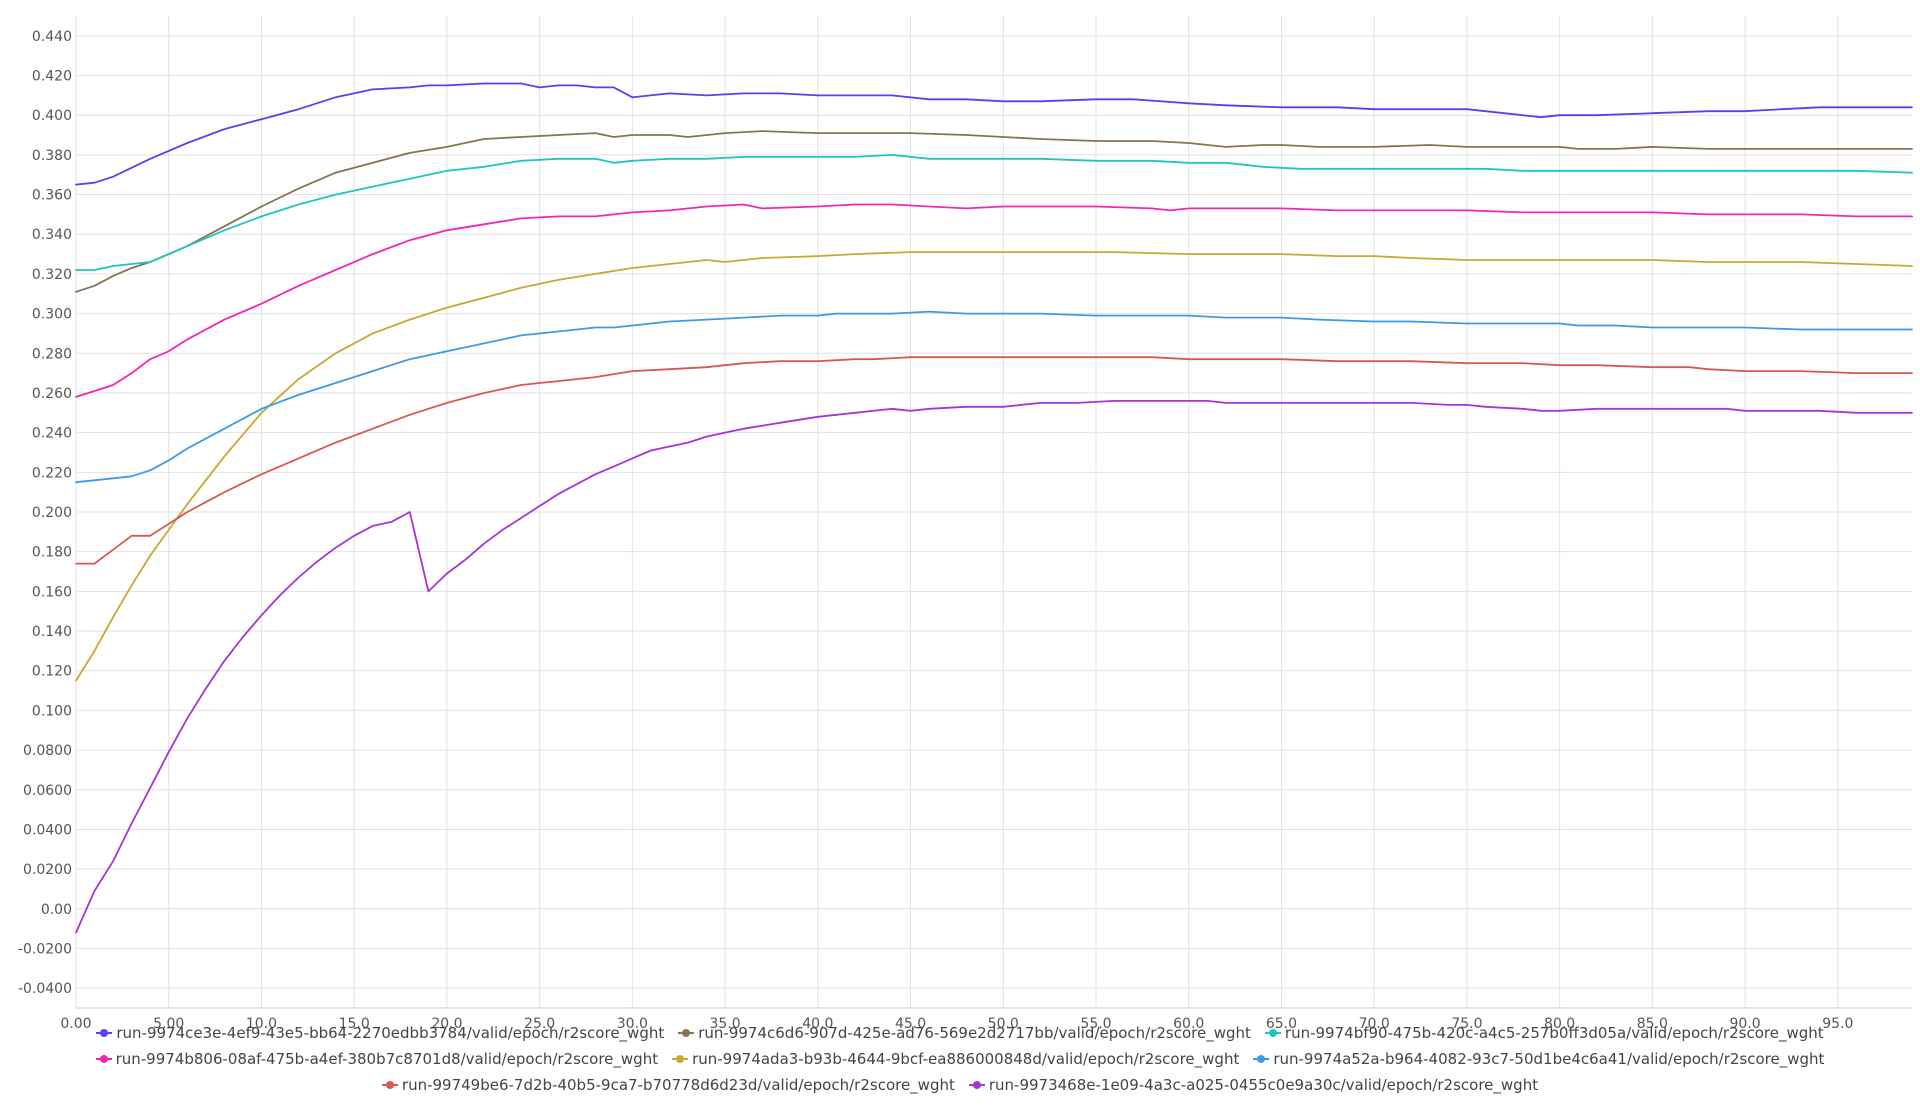 The image size is (1920, 1110). Describe the element at coordinates (52, 592) in the screenshot. I see `y-tick-label: 0.160` at that location.